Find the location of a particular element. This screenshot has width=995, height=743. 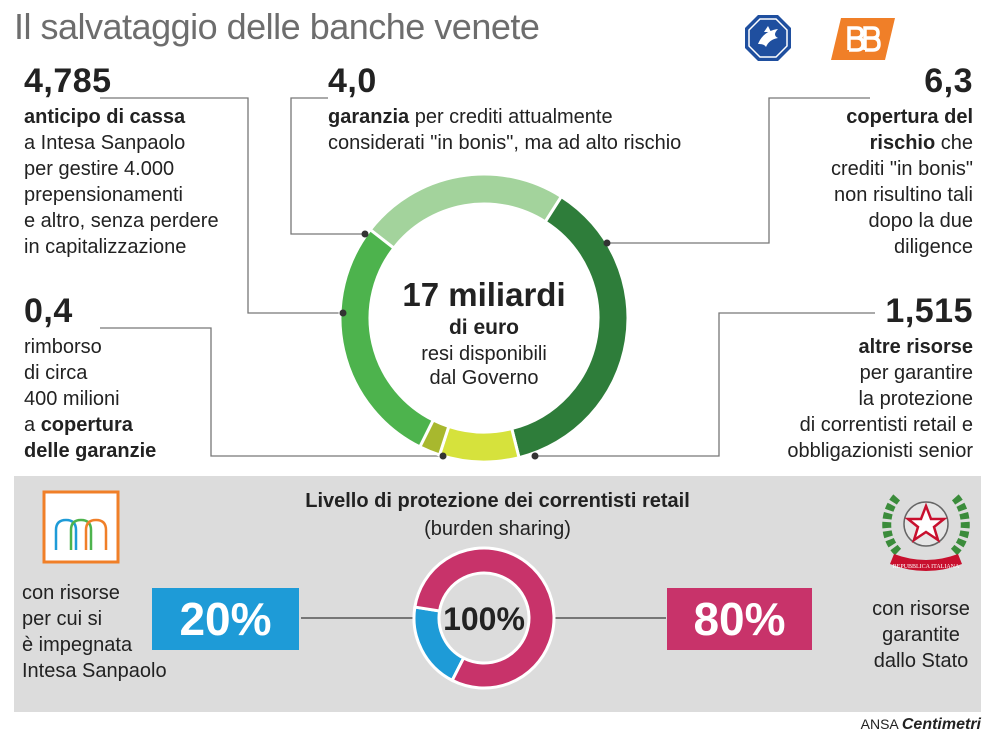

line-copertura-che: che is located at coordinates (954, 143).